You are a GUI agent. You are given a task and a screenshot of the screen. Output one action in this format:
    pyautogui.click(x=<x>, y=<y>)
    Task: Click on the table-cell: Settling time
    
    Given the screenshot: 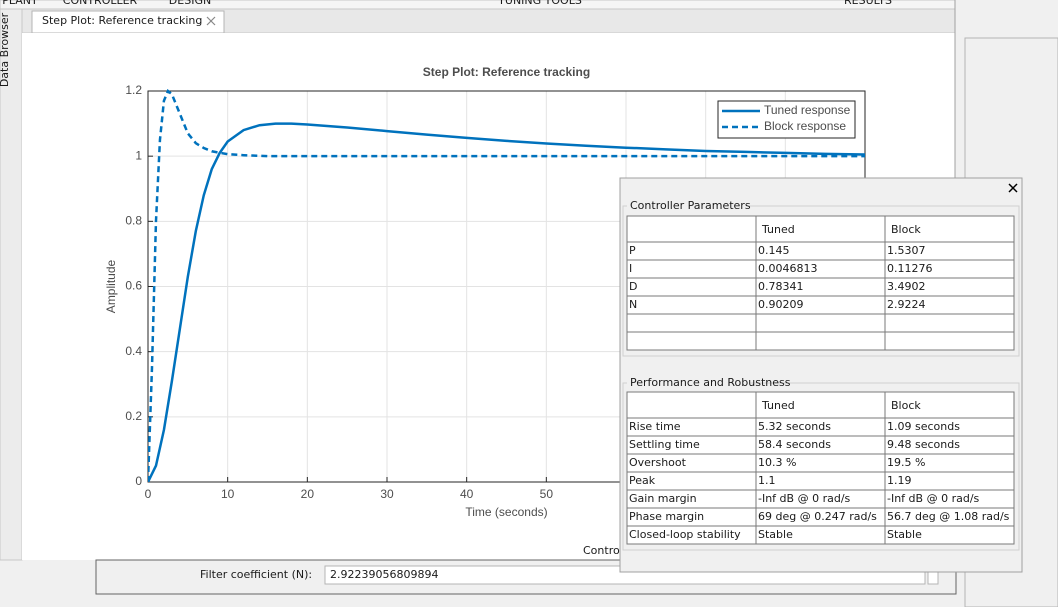 What is the action you would take?
    pyautogui.click(x=664, y=444)
    